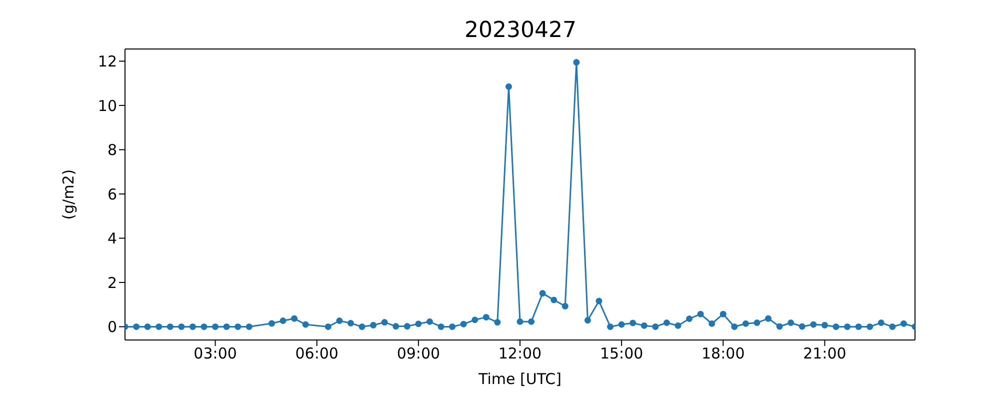 The width and height of the screenshot is (1000, 400). I want to click on y-tick-label: 8, so click(112, 150).